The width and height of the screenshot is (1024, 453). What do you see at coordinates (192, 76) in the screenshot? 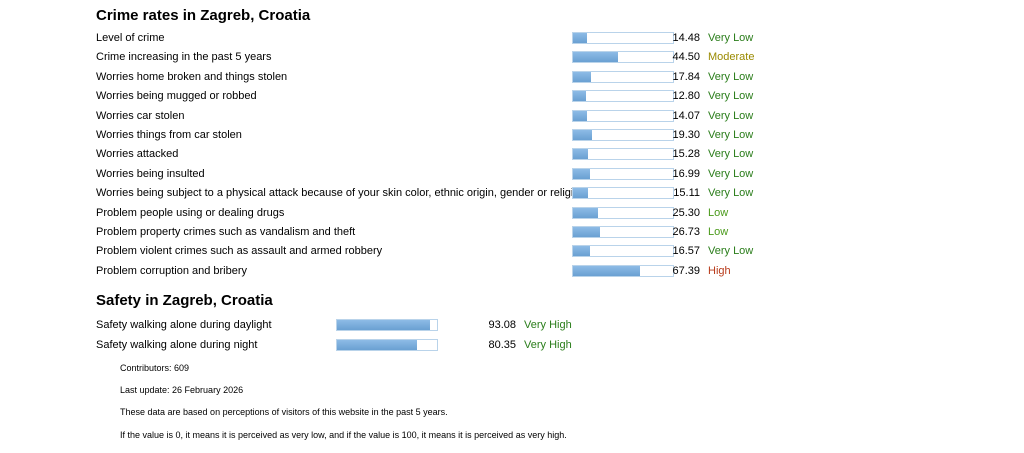
I see `row-label: Worries home broken and things stolen` at bounding box center [192, 76].